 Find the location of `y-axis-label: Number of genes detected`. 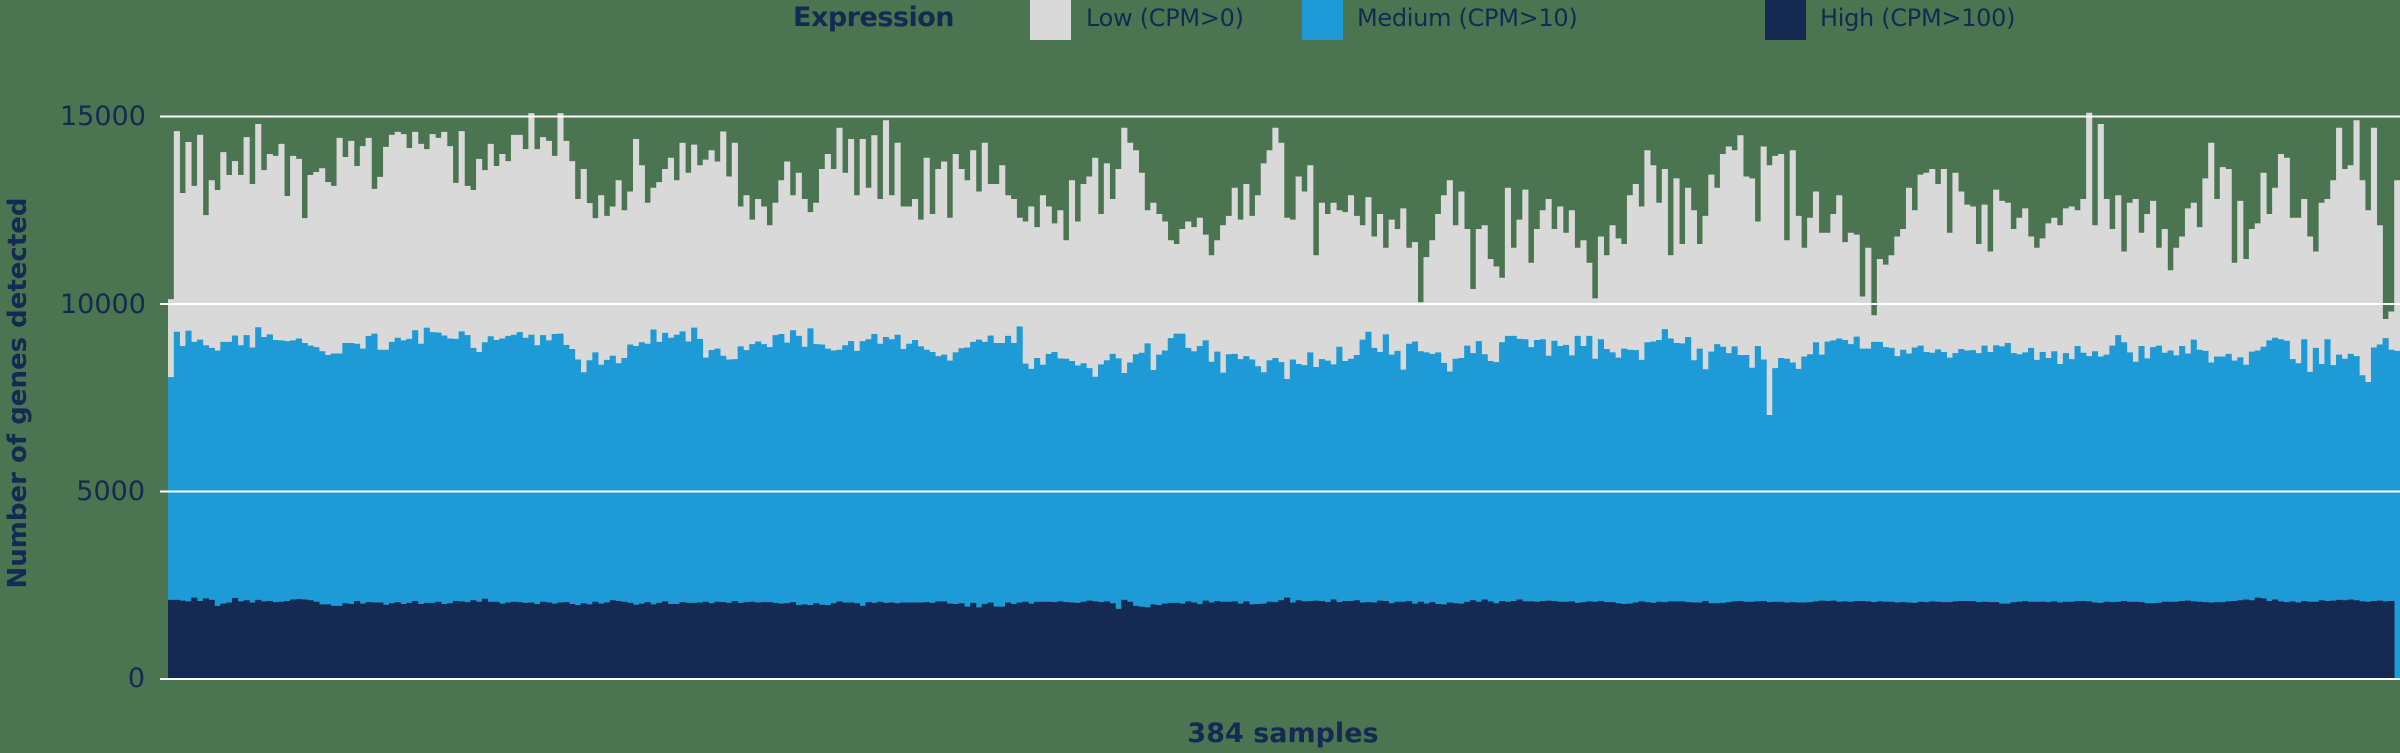

y-axis-label: Number of genes detected is located at coordinates (18, 393).